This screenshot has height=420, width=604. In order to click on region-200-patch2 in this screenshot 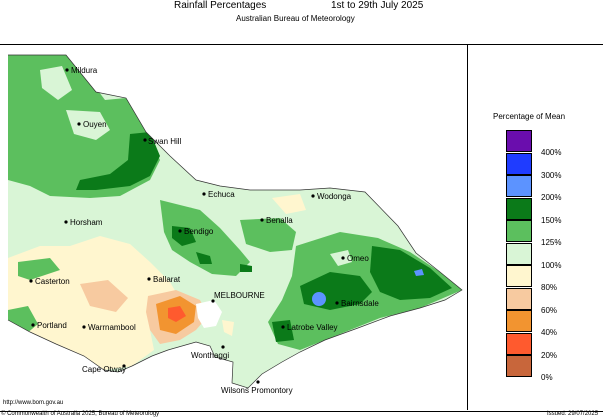, I will do `click(419, 272)`.